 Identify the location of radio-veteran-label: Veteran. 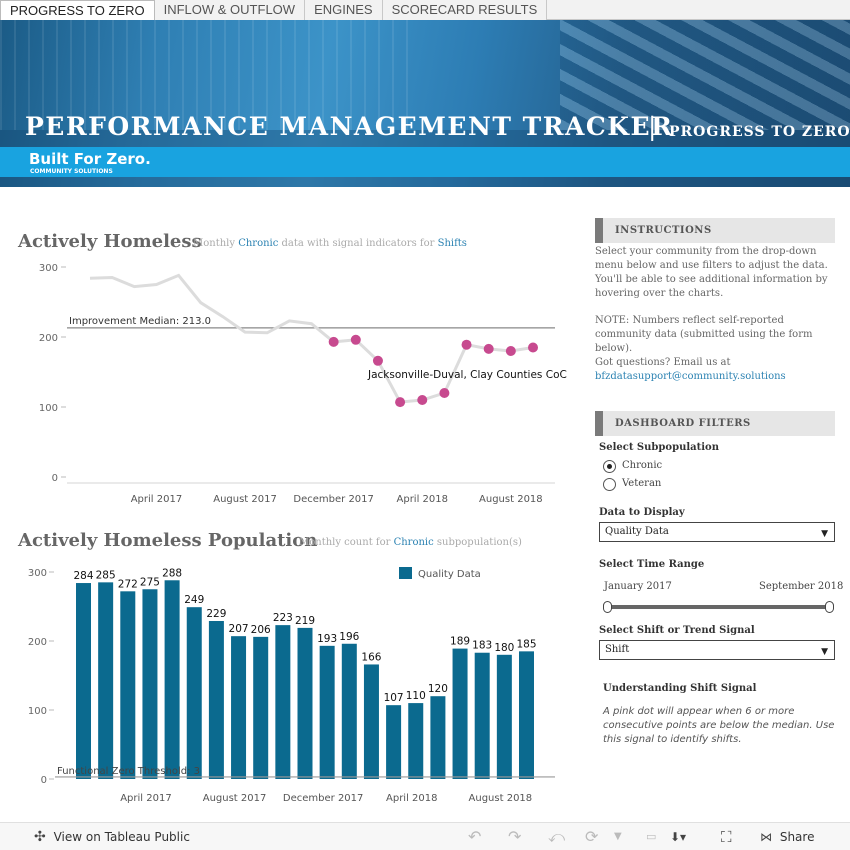
(642, 483).